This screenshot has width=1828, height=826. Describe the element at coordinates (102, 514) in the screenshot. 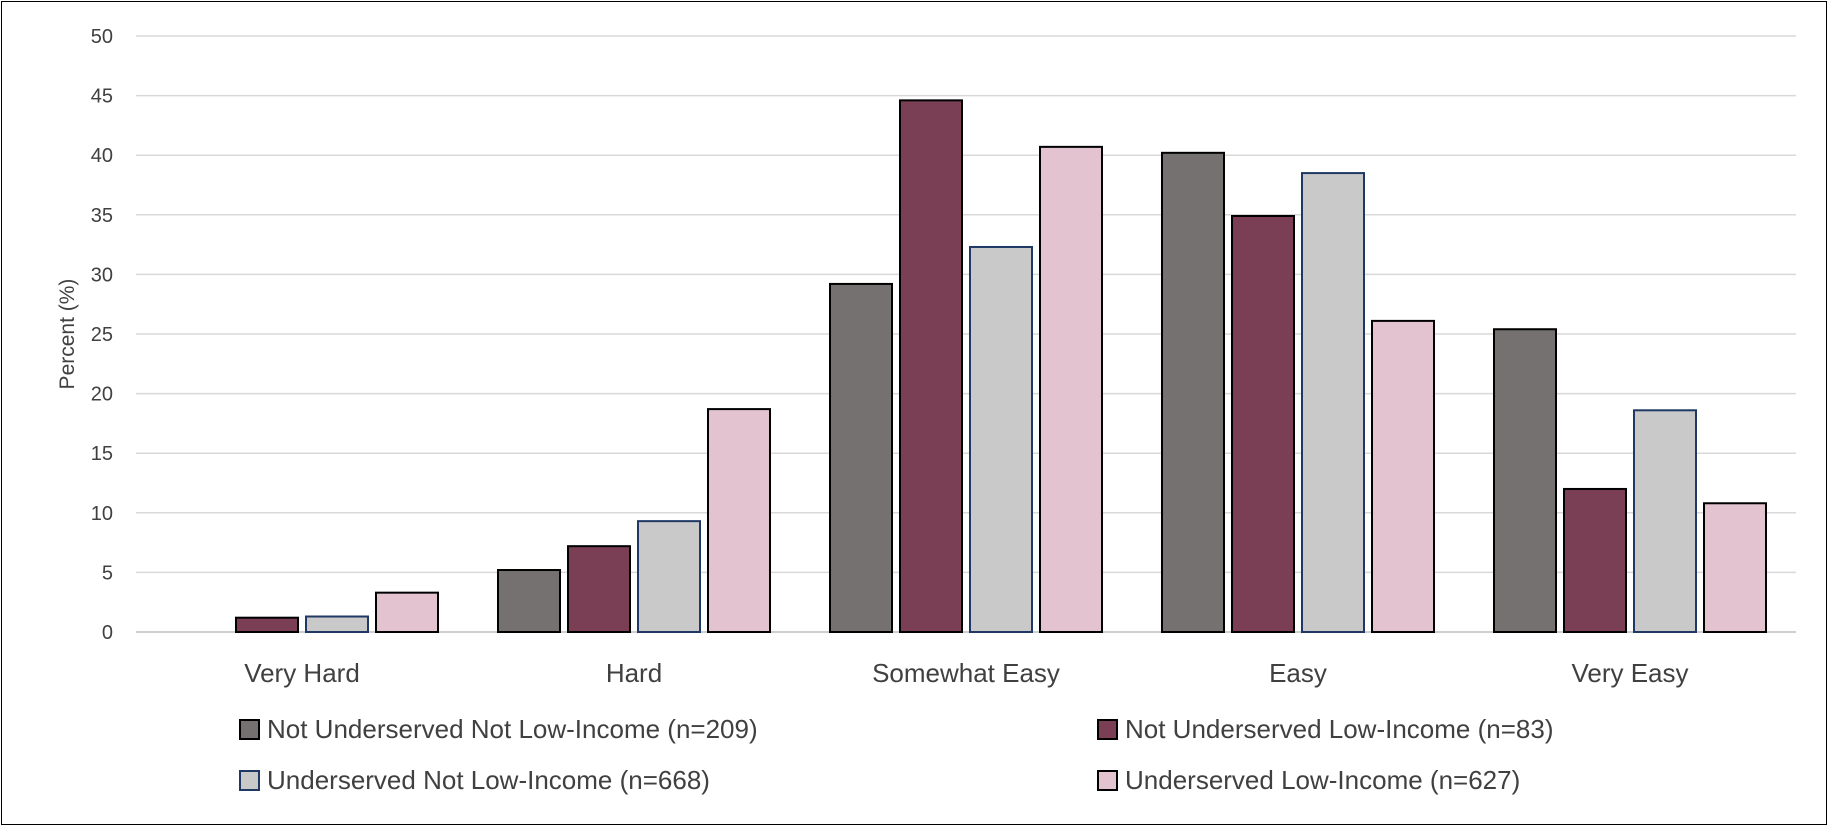

I see `y-tick-label: 10` at that location.